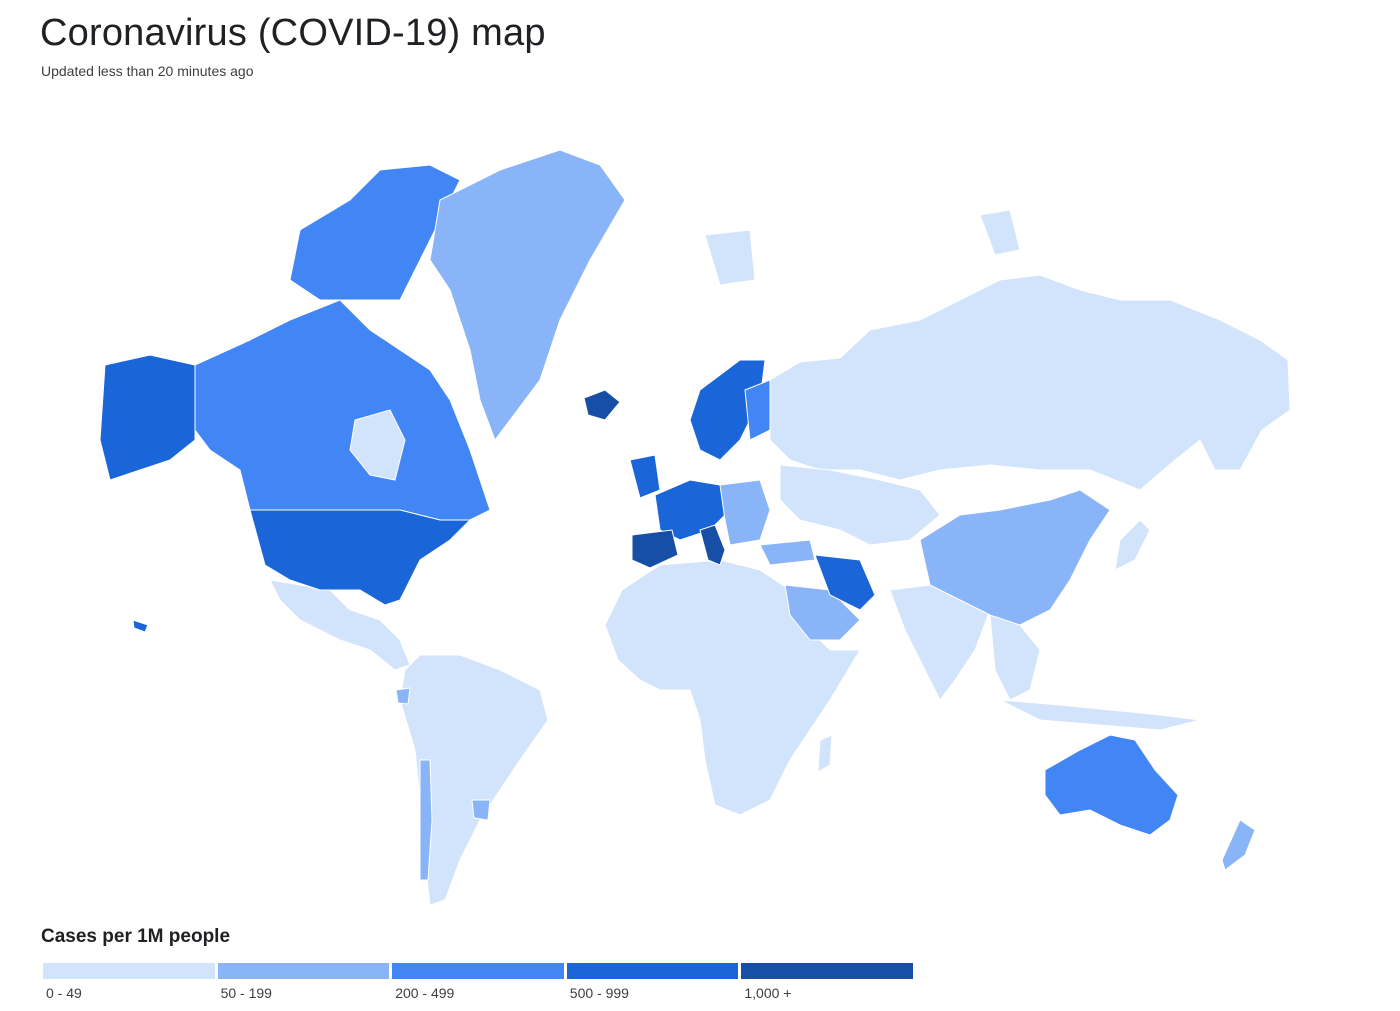  I want to click on legend-label-50-199: 50 - 199, so click(246, 993).